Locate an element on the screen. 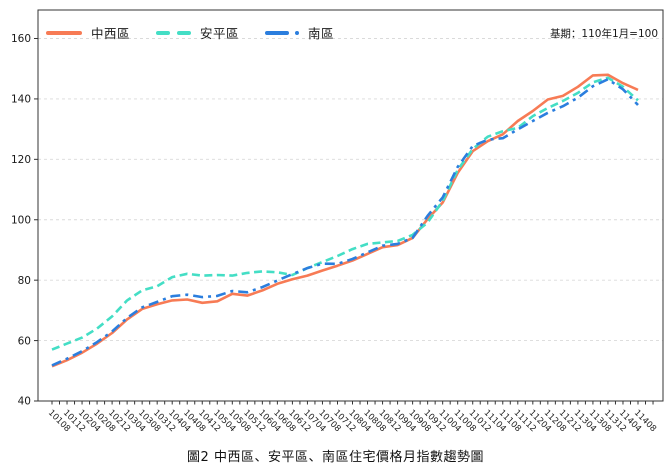 The width and height of the screenshot is (671, 470). legend-label: 南區 is located at coordinates (321, 33).